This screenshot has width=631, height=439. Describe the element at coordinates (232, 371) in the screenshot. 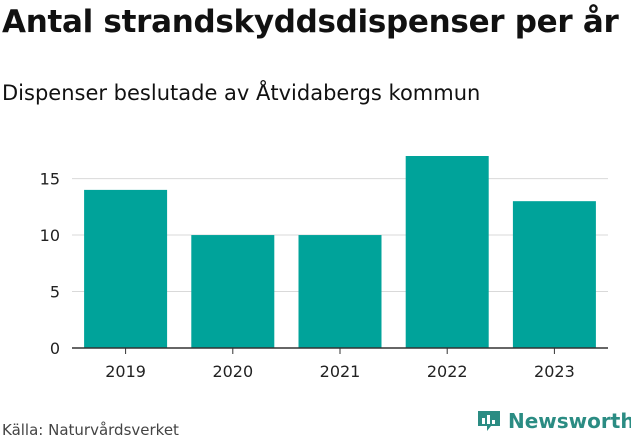

I see `x-tick-label: 2020` at that location.